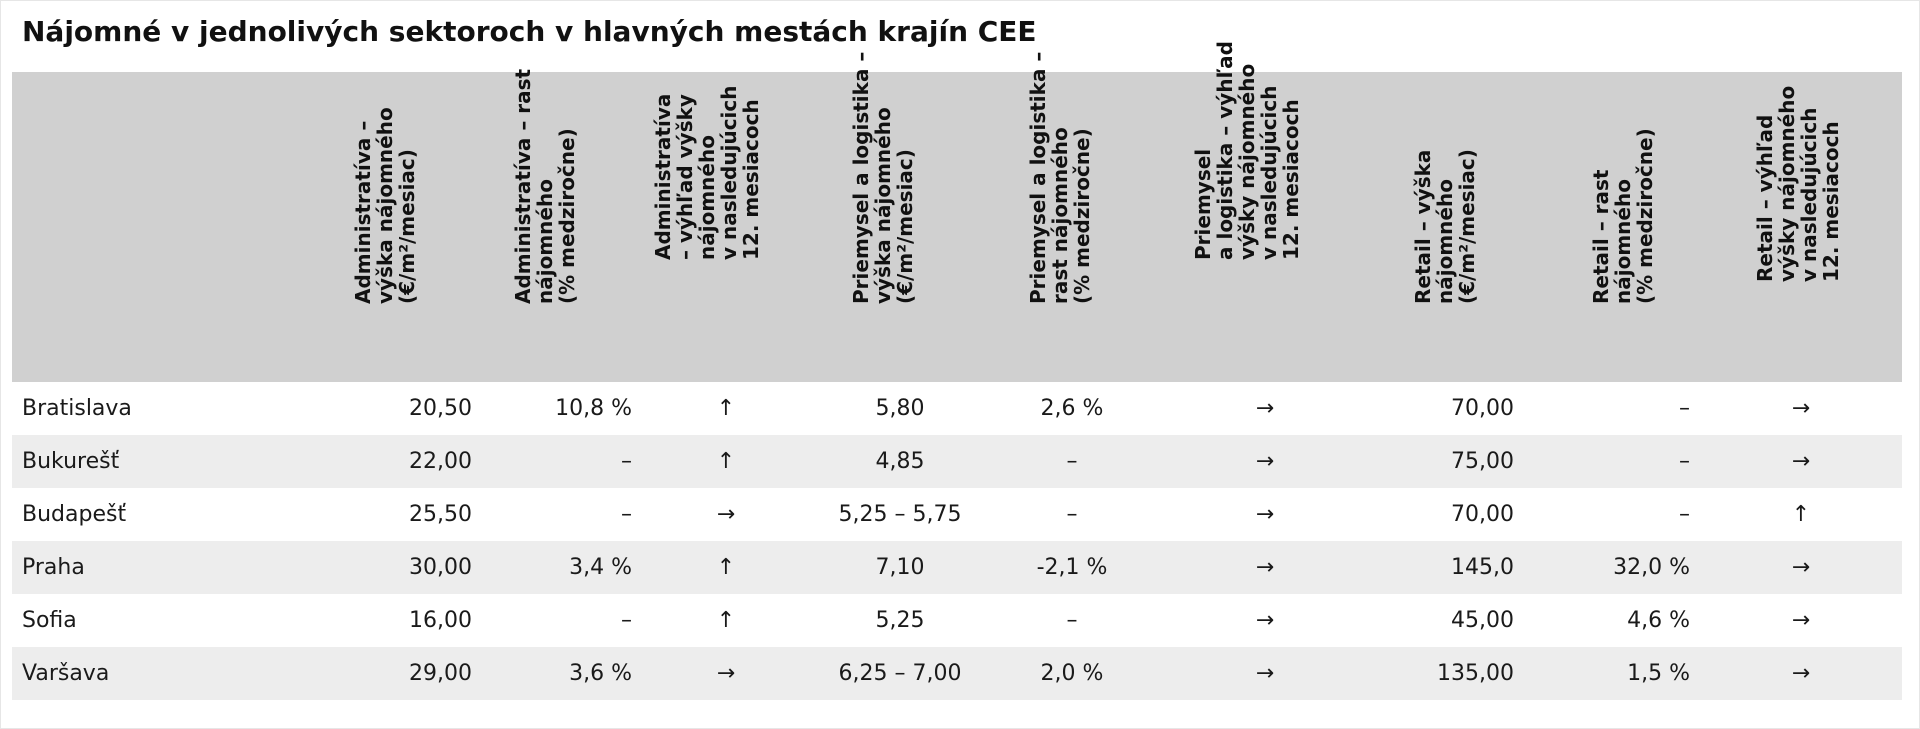 Image resolution: width=1920 pixels, height=729 pixels. Describe the element at coordinates (74, 514) in the screenshot. I see `city-cell: Budapešť` at that location.